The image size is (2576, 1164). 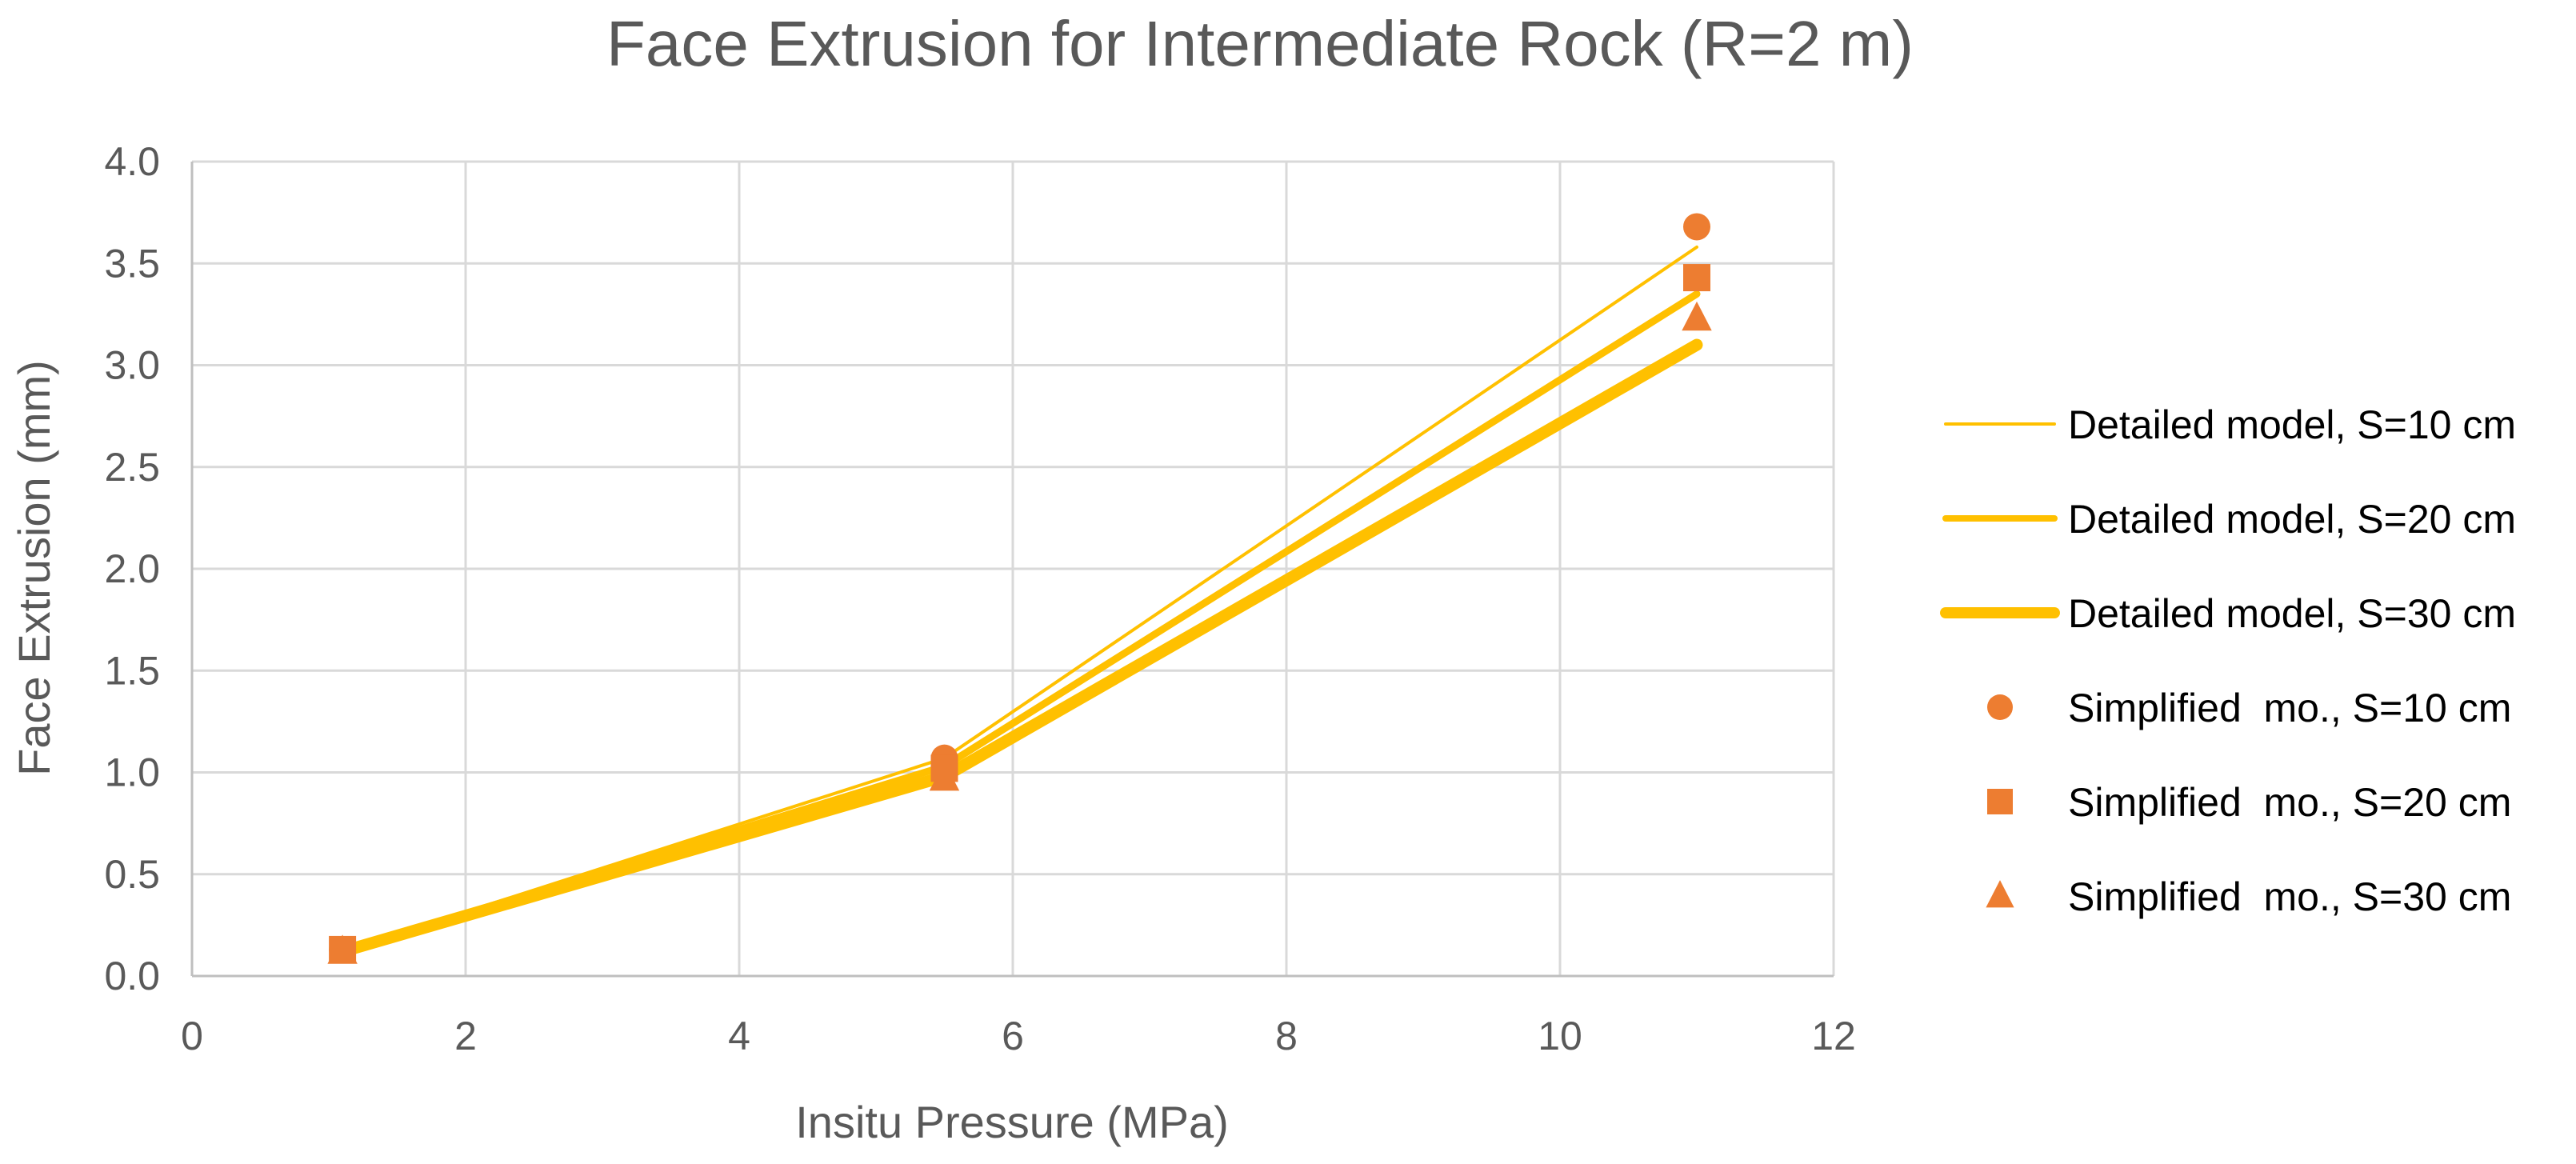 I want to click on legend-swatch-circle, so click(x=2000, y=707).